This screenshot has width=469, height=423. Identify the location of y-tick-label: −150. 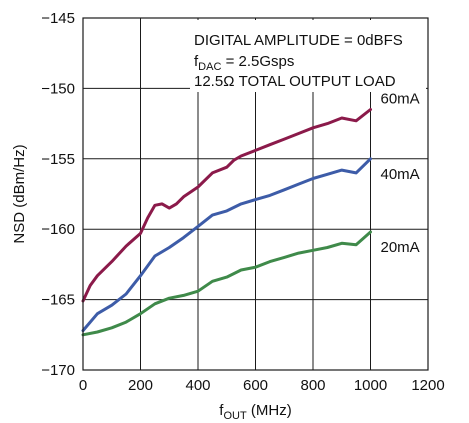
(58, 88).